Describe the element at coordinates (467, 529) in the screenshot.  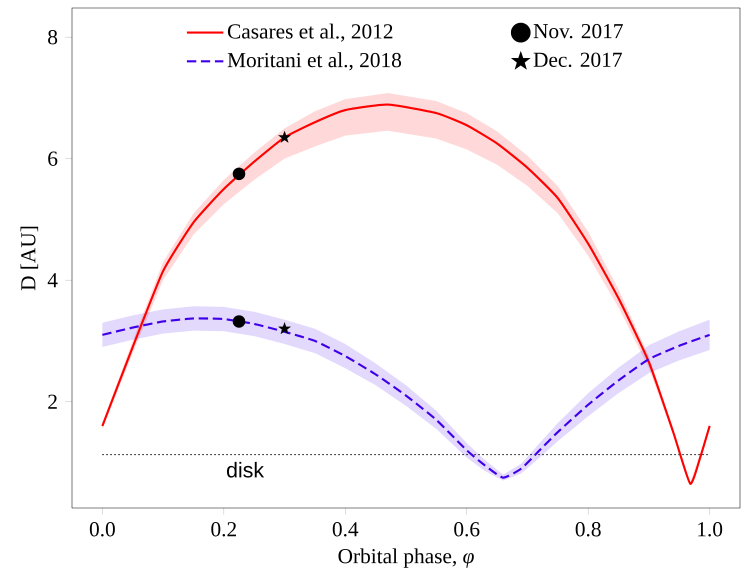
I see `x-tick-label: 0.6` at that location.